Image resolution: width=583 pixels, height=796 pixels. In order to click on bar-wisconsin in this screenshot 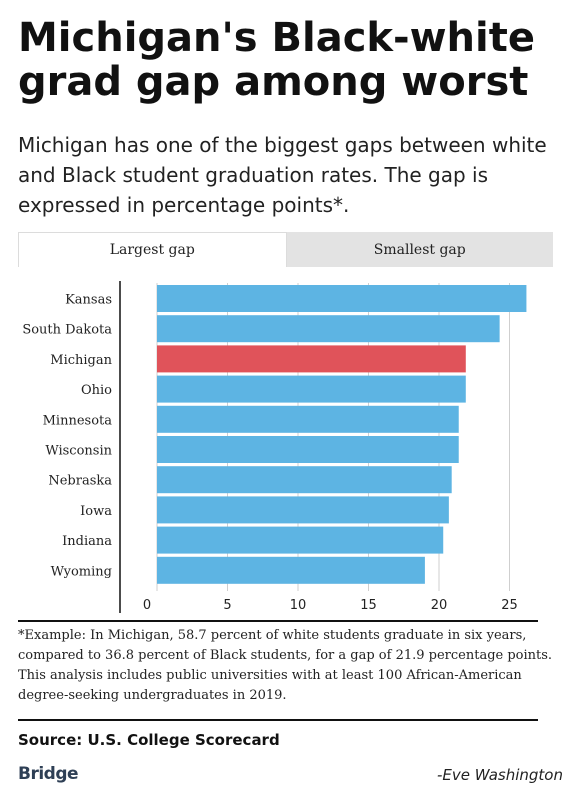, I will do `click(308, 449)`.